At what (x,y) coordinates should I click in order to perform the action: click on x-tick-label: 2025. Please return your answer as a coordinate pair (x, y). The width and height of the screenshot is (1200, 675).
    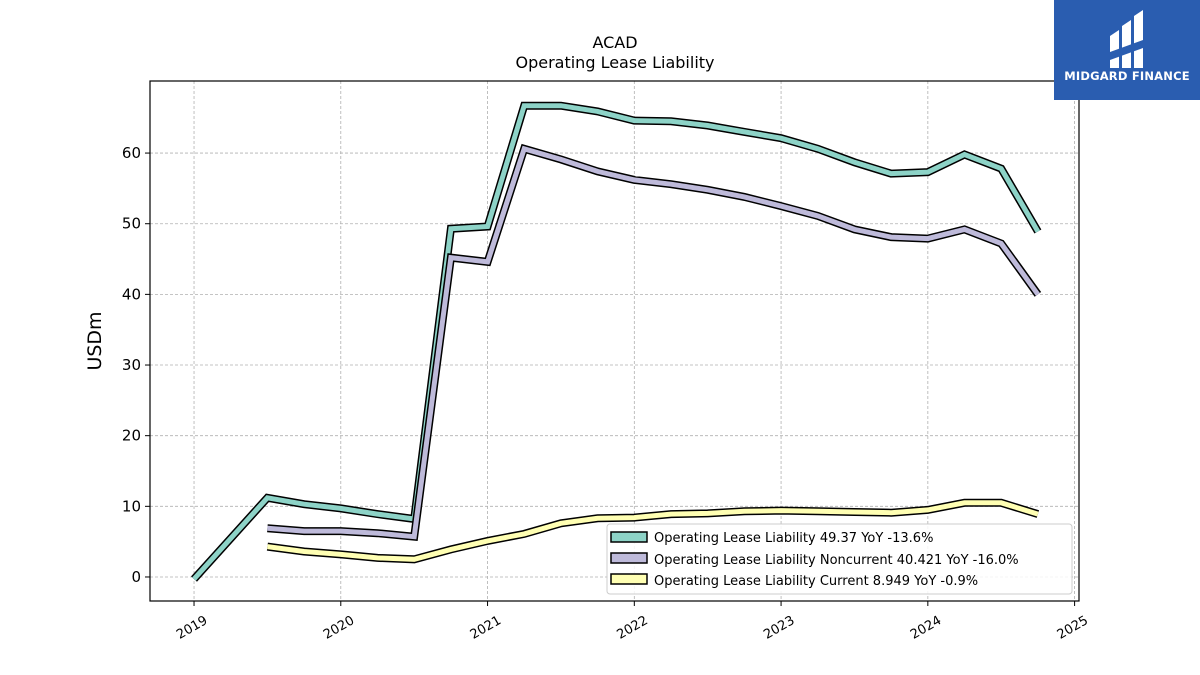
    Looking at the image, I should click on (1073, 628).